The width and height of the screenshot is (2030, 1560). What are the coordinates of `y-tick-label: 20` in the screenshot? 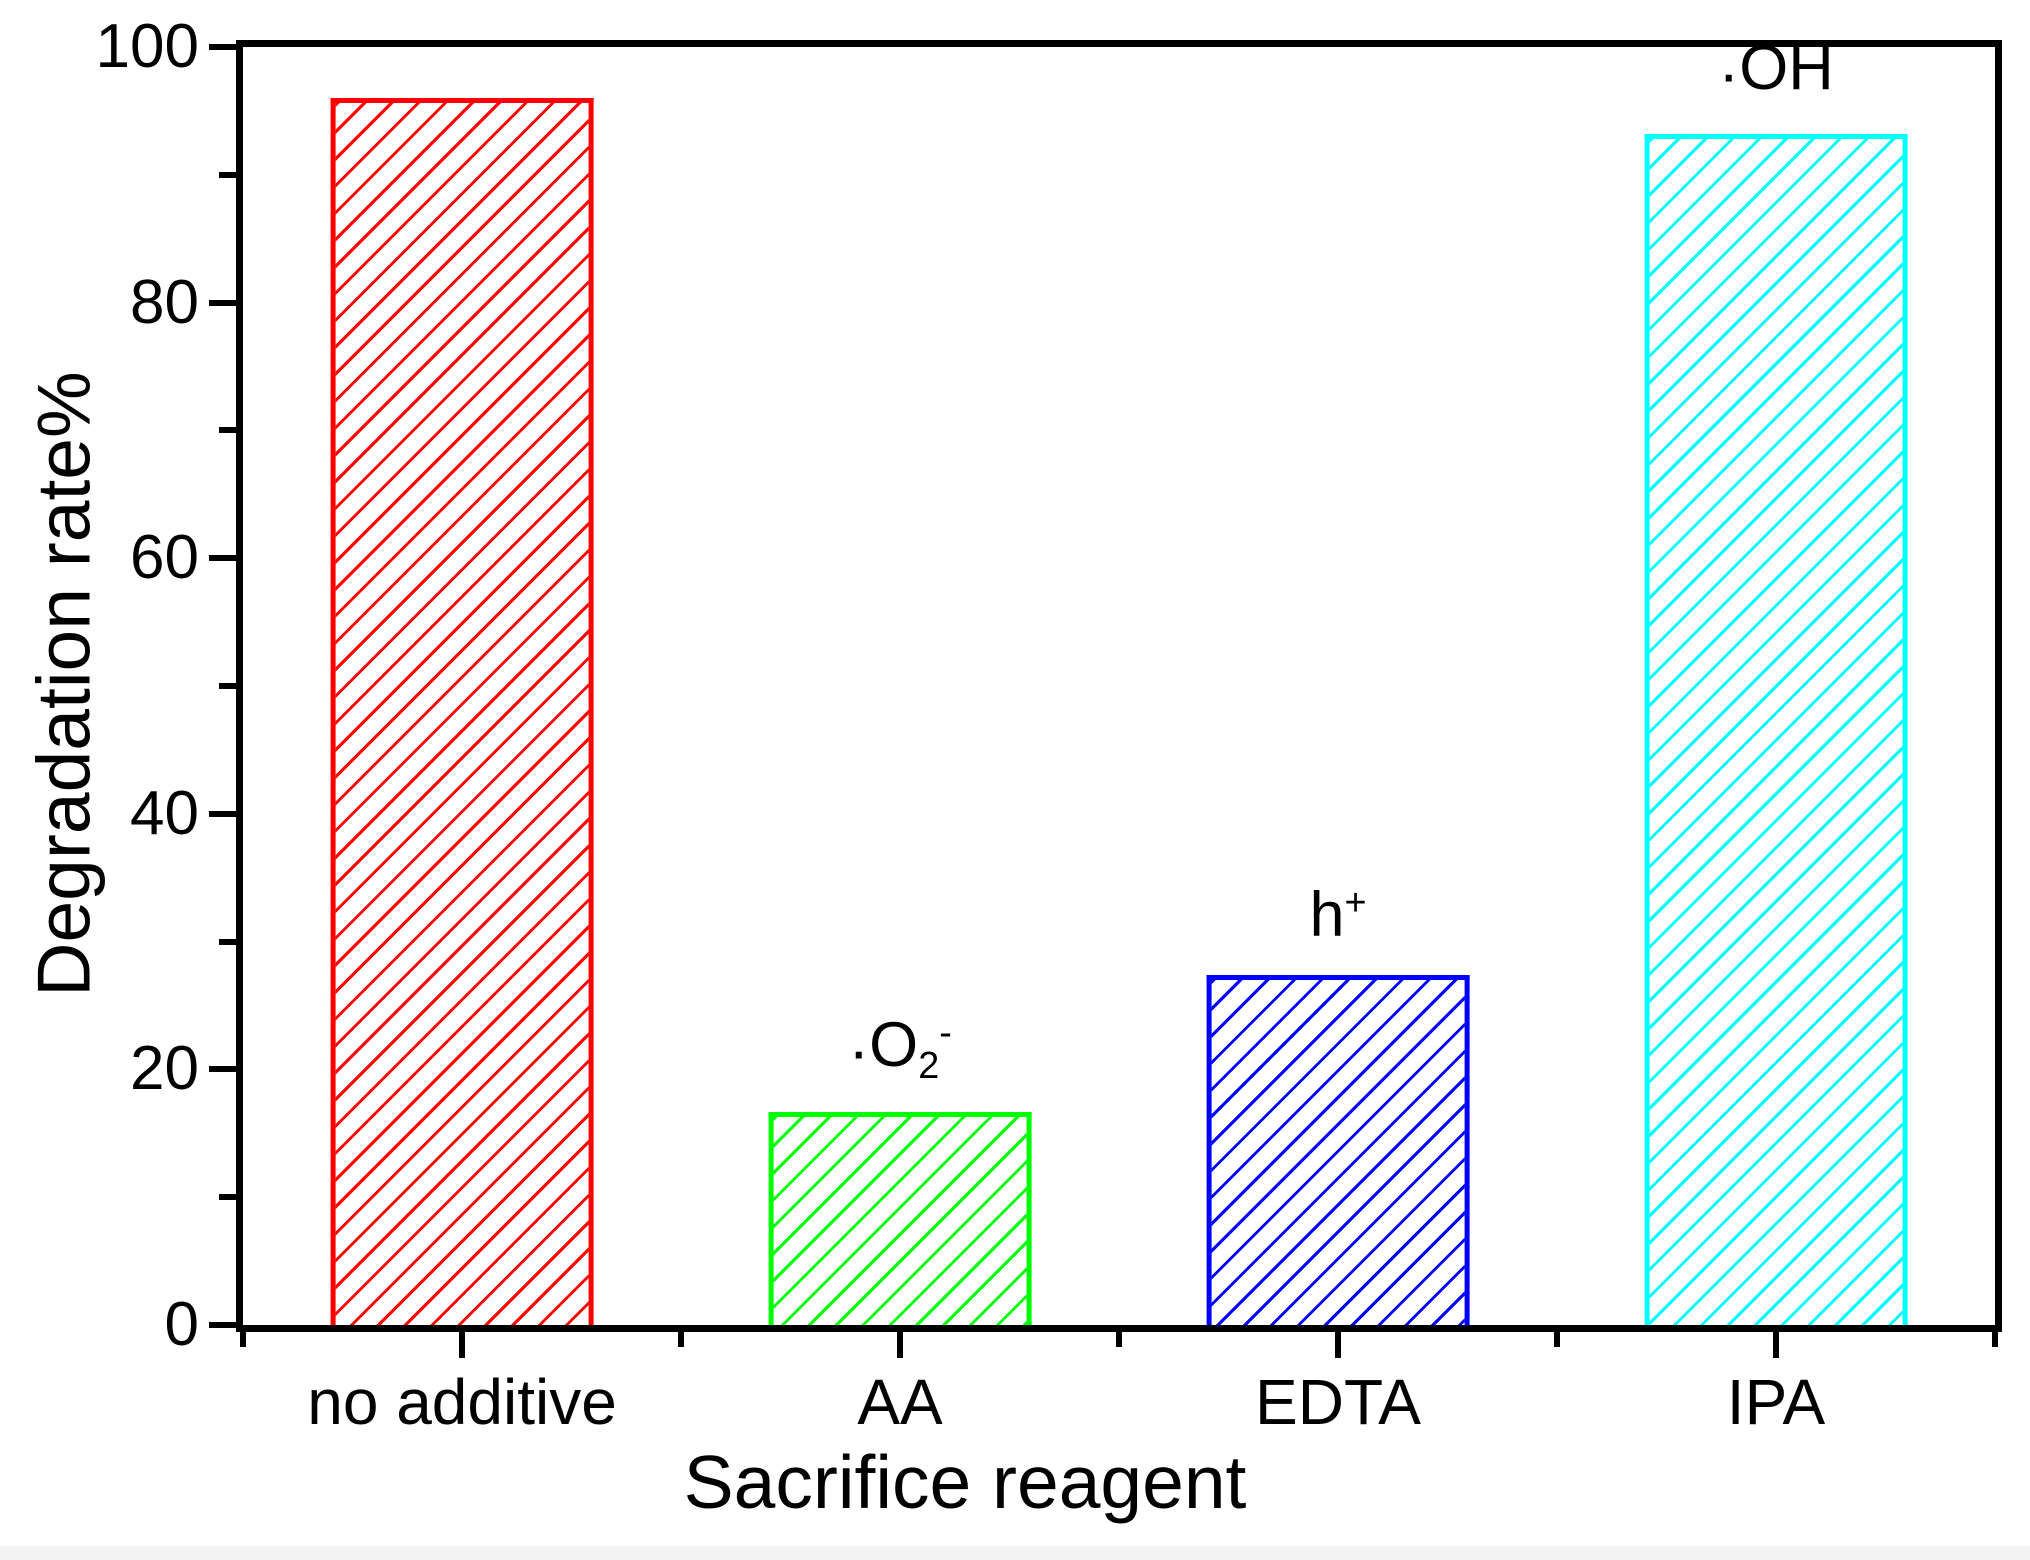 It's located at (164, 1069).